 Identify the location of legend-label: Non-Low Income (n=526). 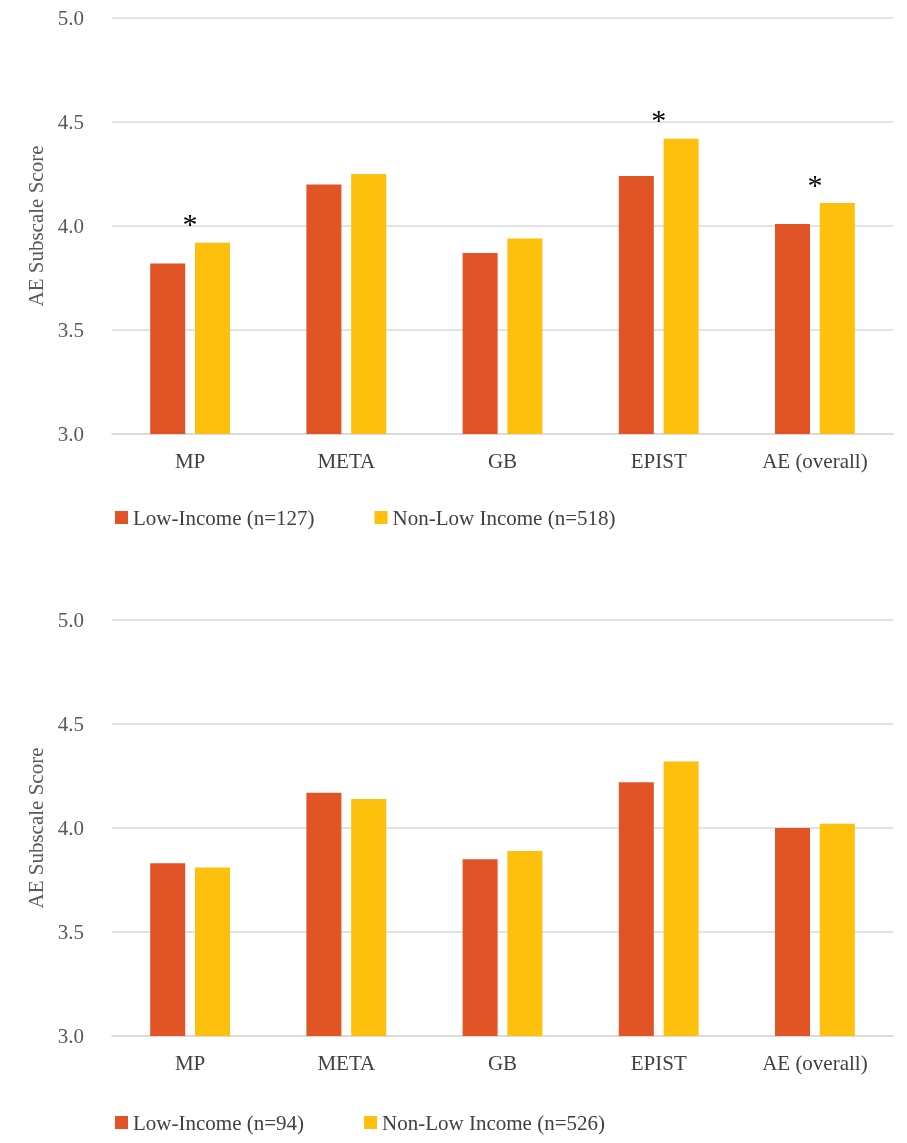
(493, 1122).